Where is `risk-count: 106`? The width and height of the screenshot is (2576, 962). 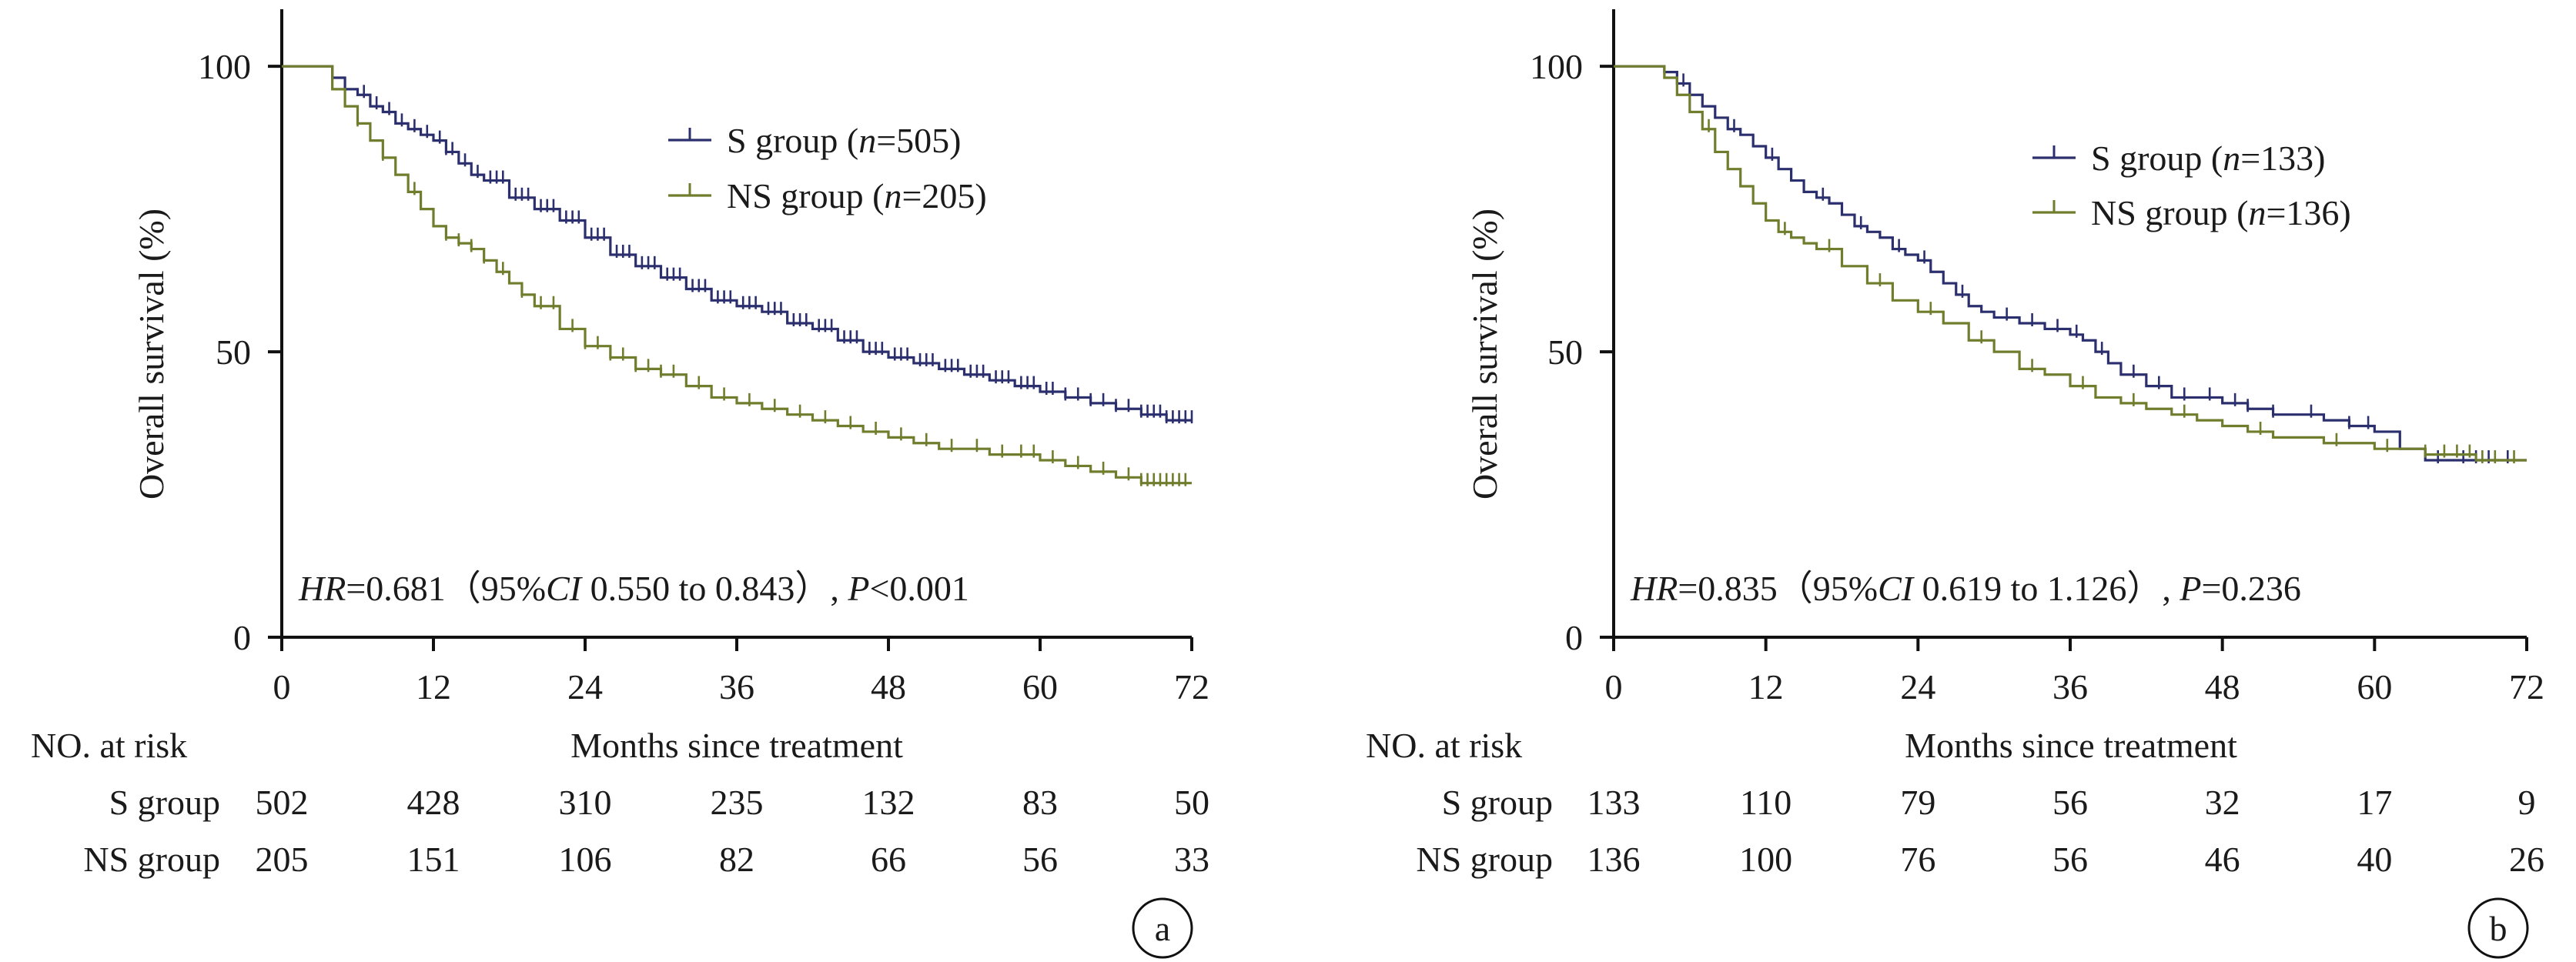
risk-count: 106 is located at coordinates (585, 859).